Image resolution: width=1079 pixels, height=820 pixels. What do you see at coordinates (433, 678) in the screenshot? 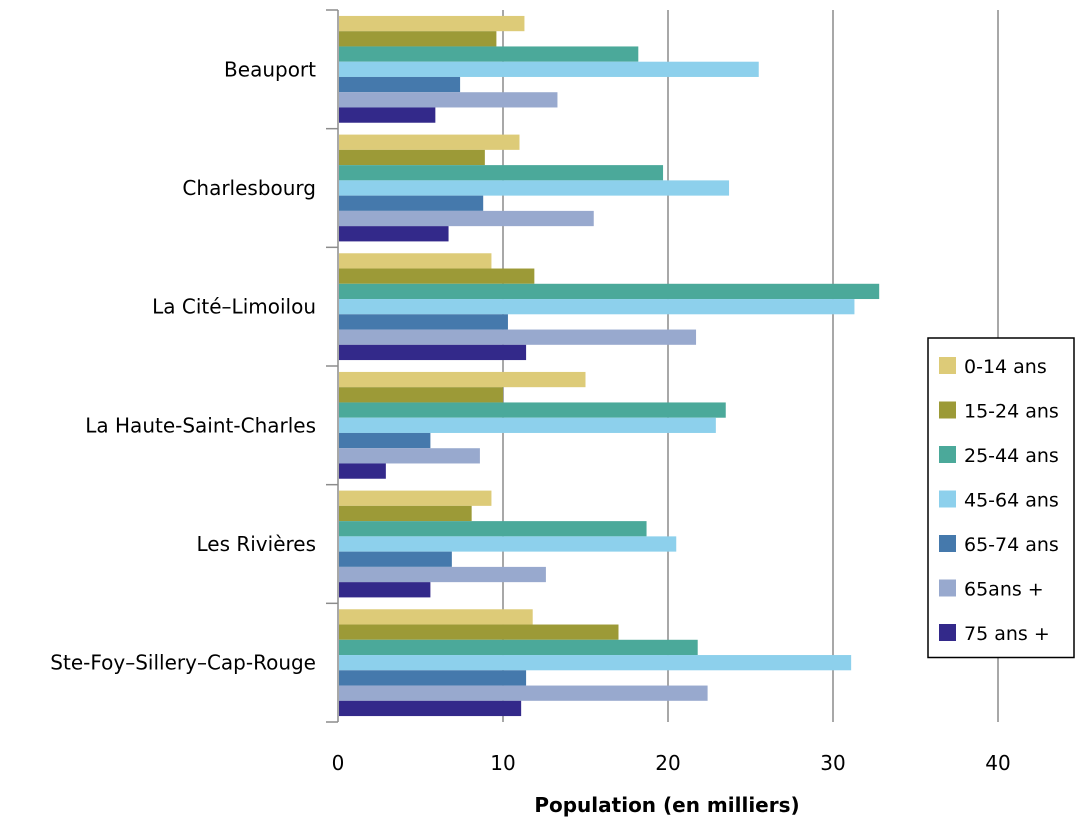
I see `bar-ste-foy-sillery-cap-rouge-65-74-ans` at bounding box center [433, 678].